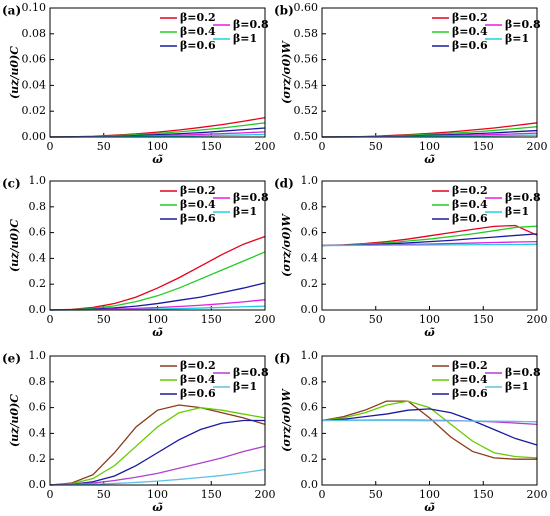 This screenshot has width=550, height=516. What do you see at coordinates (38, 432) in the screenshot?
I see `y-tick-label: 0.4` at bounding box center [38, 432].